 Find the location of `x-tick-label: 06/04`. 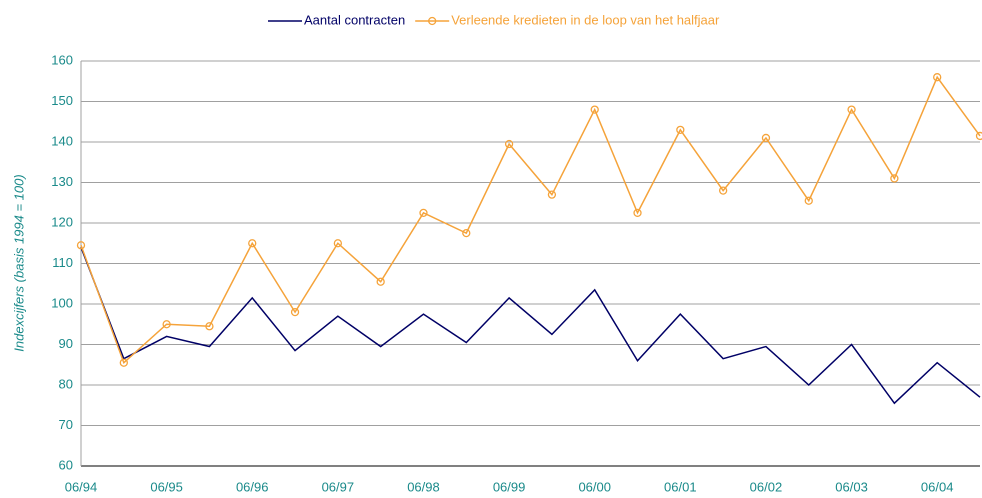

x-tick-label: 06/04 is located at coordinates (937, 486).